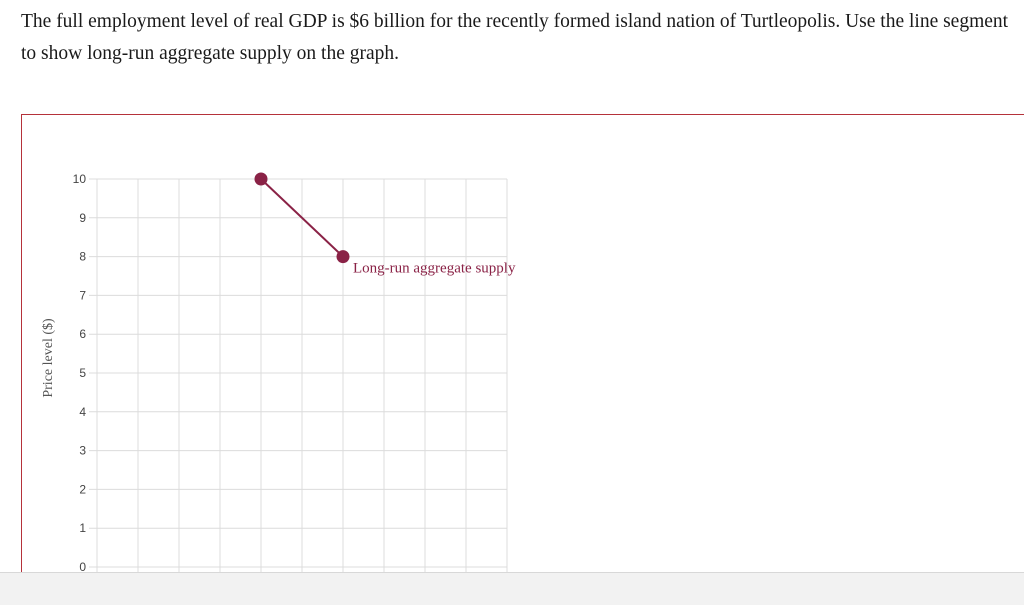 The image size is (1024, 605). What do you see at coordinates (82, 334) in the screenshot?
I see `y-tick-label: 6` at bounding box center [82, 334].